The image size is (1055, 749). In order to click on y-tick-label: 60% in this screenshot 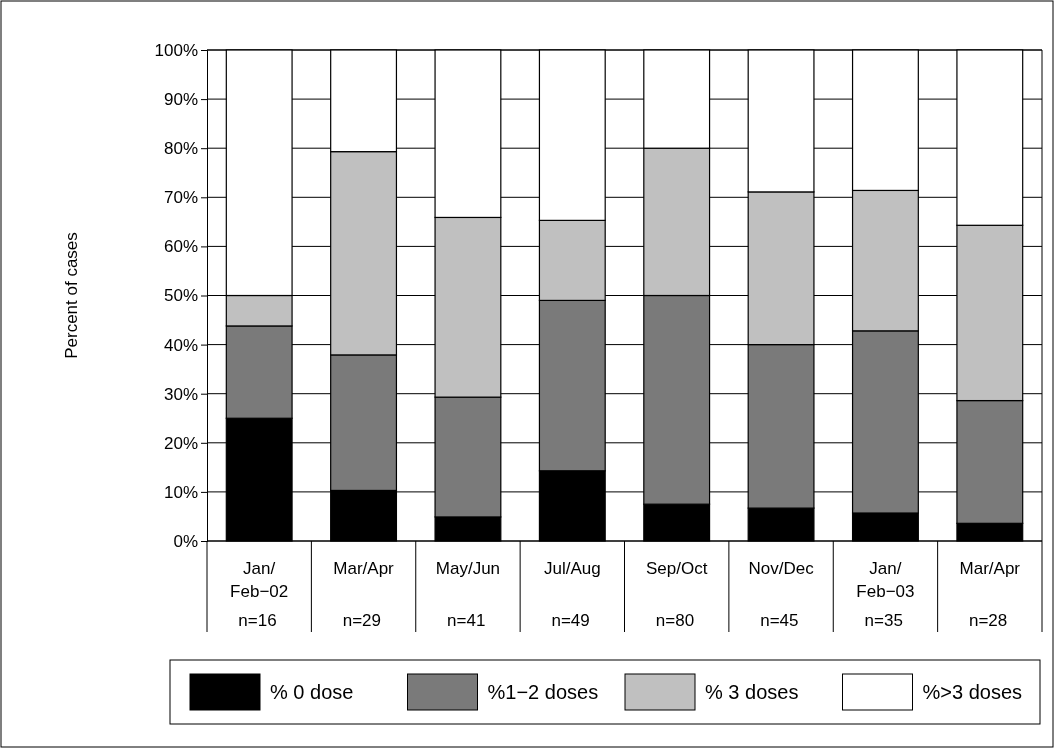, I will do `click(180, 247)`.